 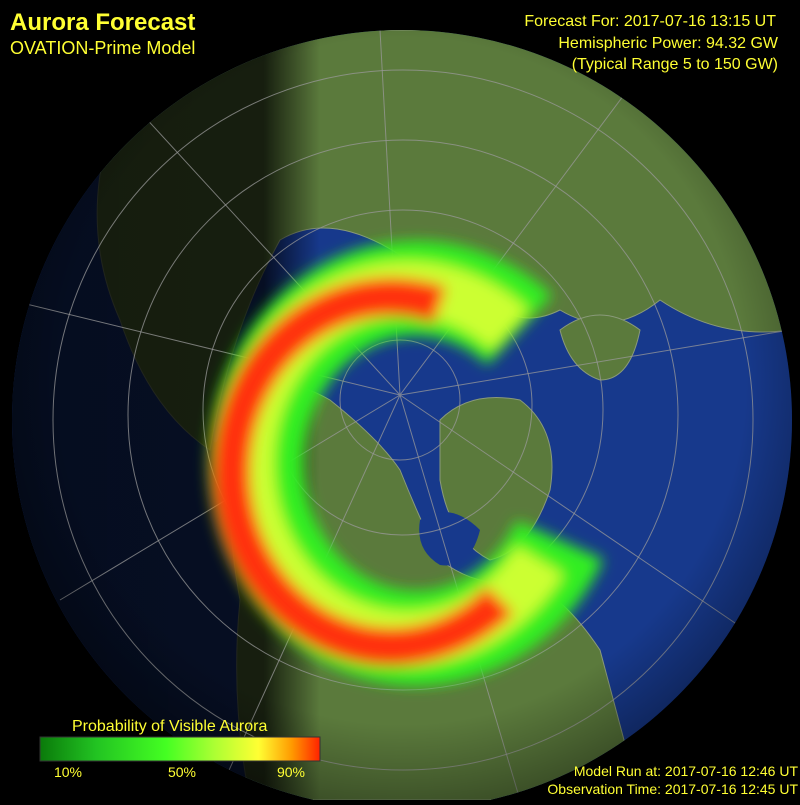 I want to click on typical-range: (Typical Range 5 to 150 GW), so click(x=675, y=64).